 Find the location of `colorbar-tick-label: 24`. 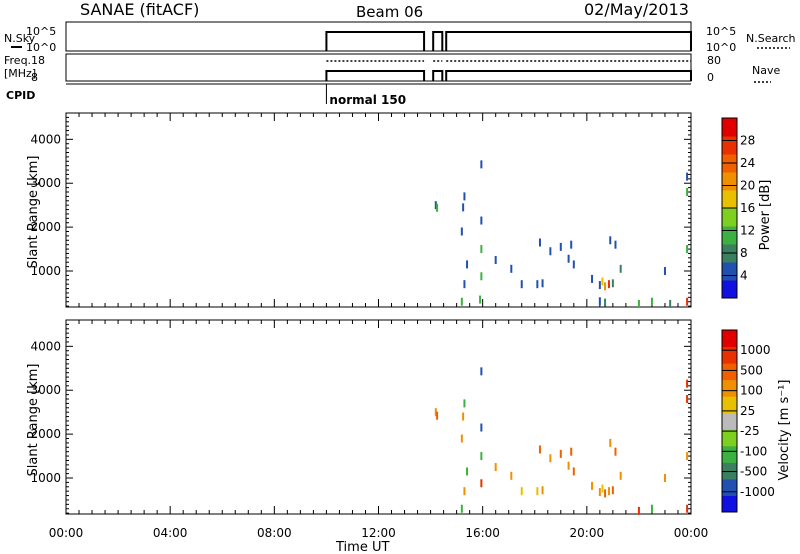

colorbar-tick-label: 24 is located at coordinates (747, 163).